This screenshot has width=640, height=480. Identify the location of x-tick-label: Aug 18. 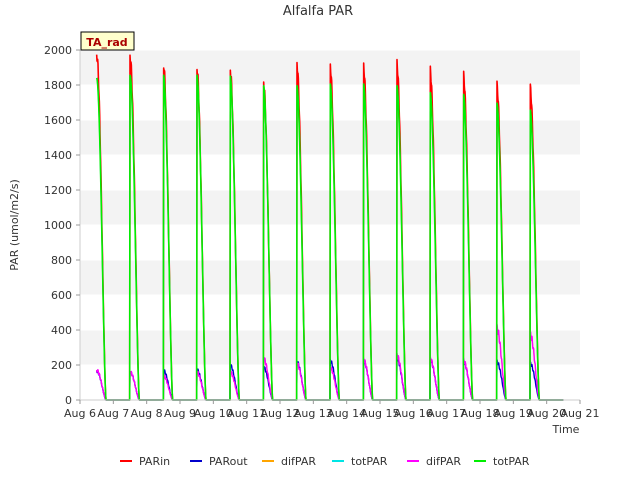
(480, 413).